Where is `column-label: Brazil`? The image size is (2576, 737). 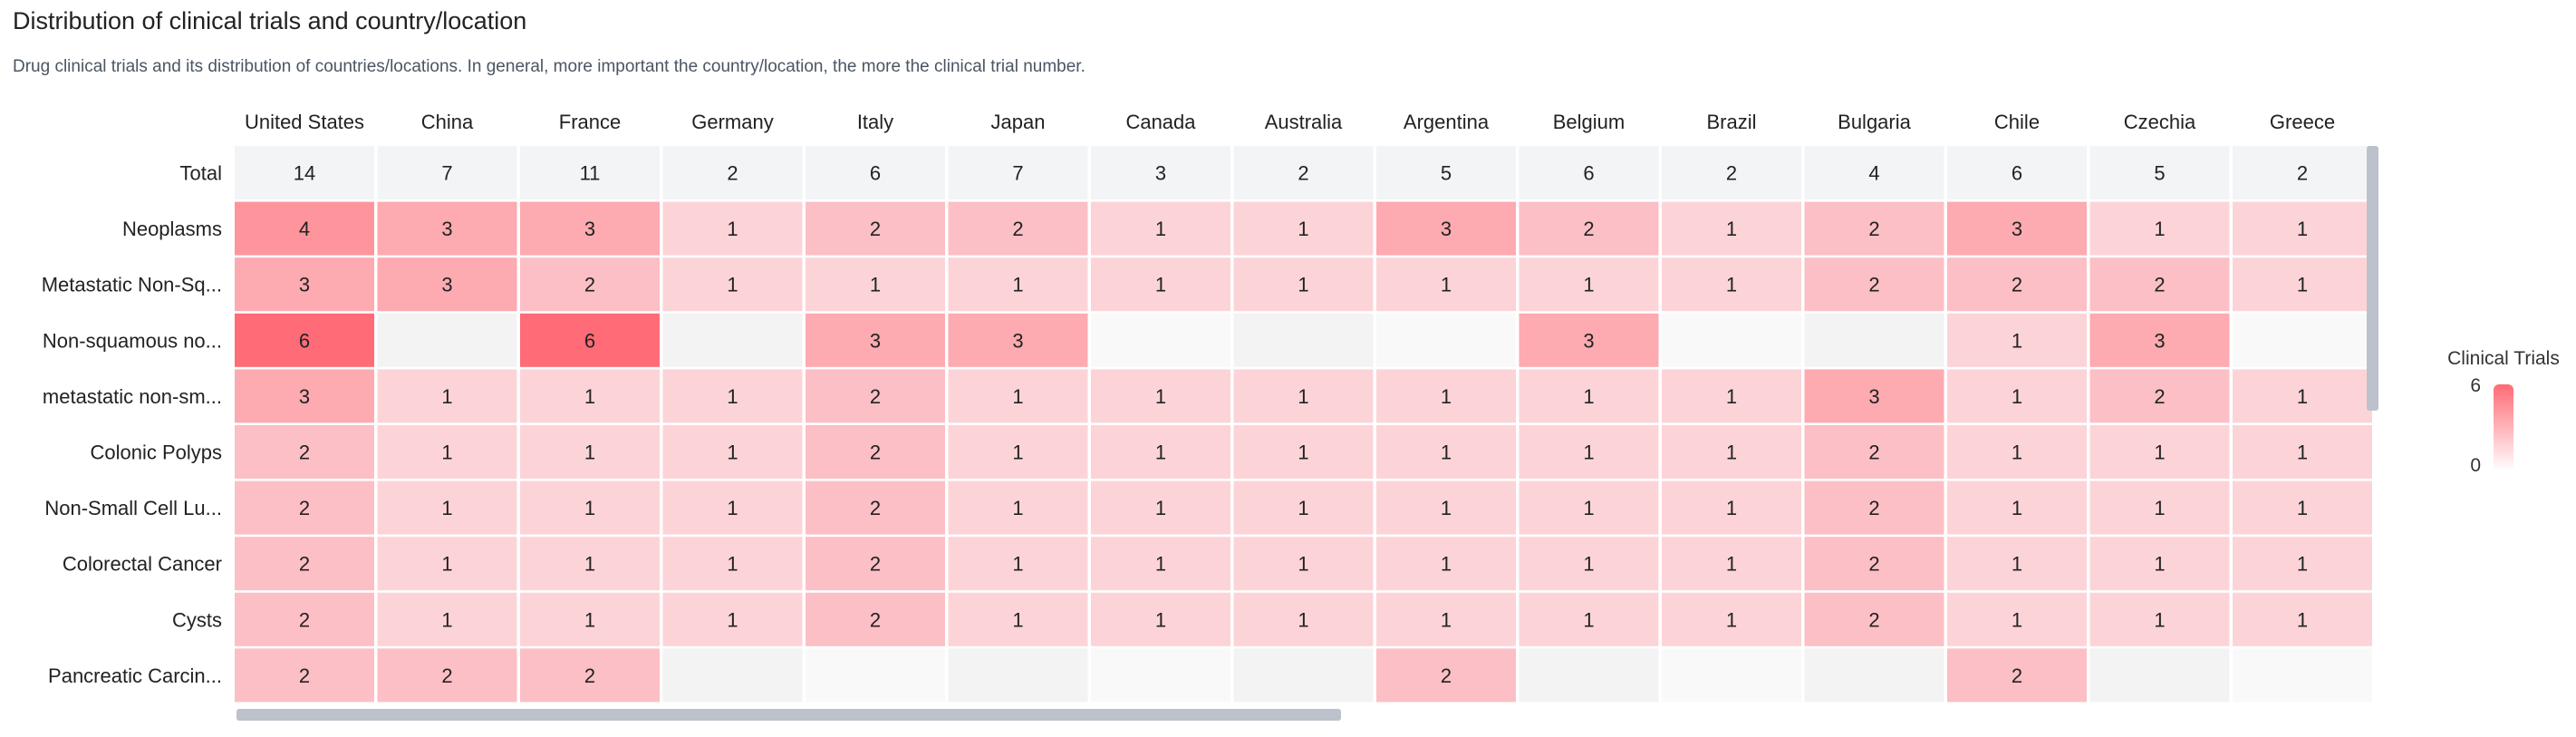
column-label: Brazil is located at coordinates (1731, 122).